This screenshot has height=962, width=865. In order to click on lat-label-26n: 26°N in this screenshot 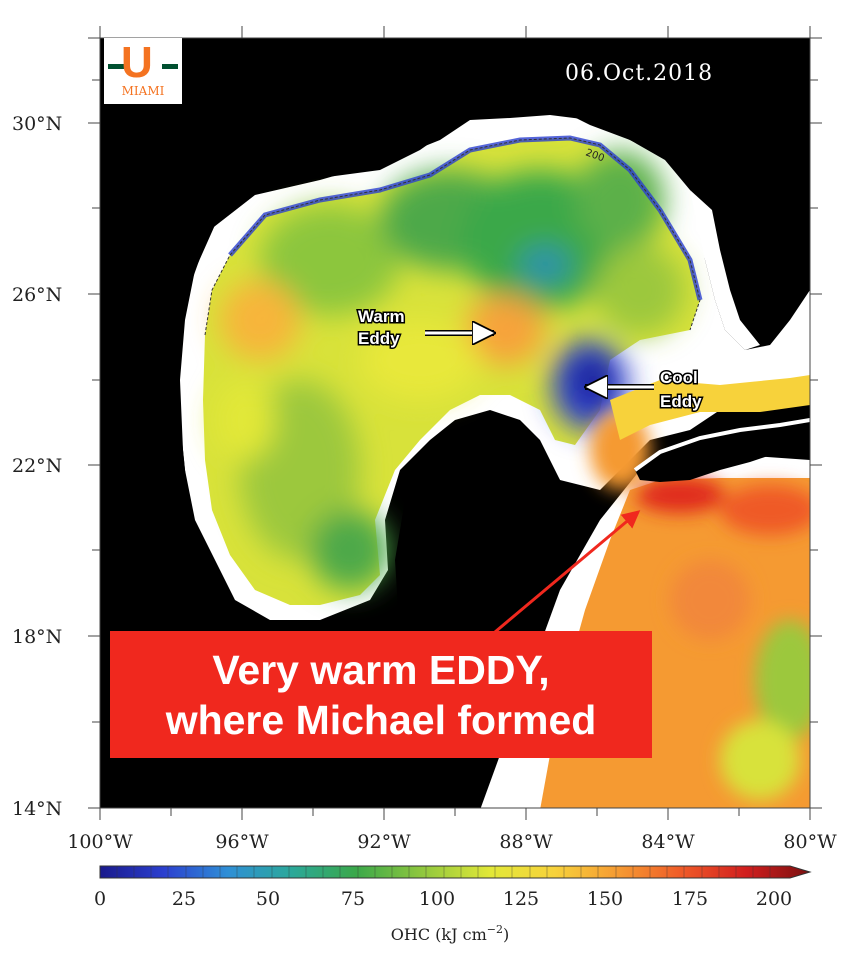, I will do `click(37, 295)`.